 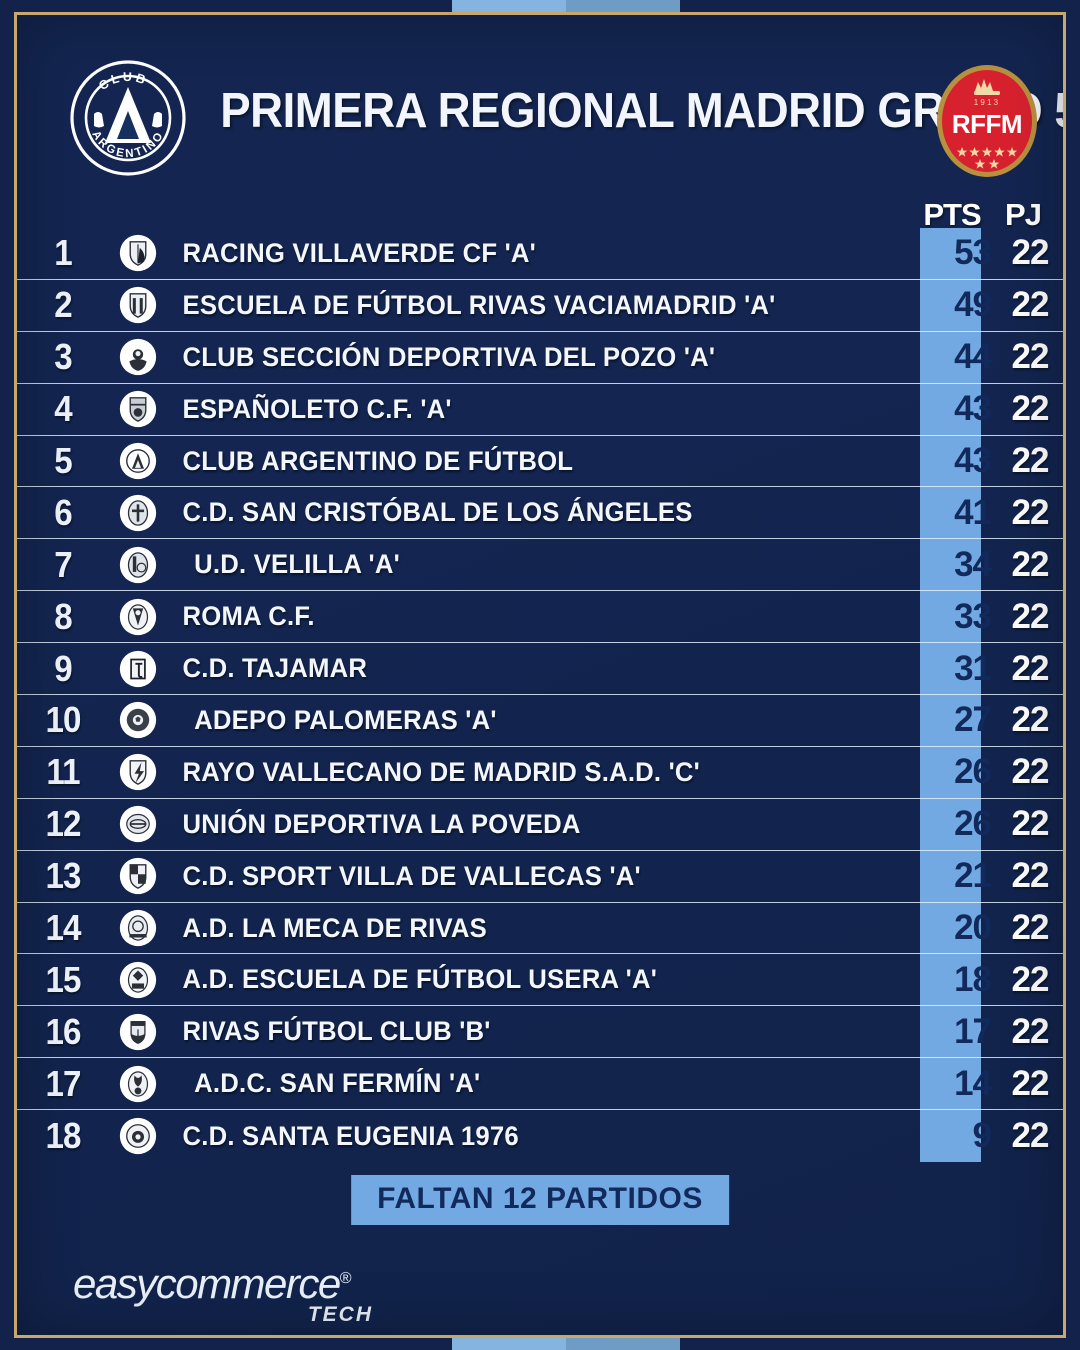 I want to click on table-row: 10 ADEPO PALOMERAS 'A' 27 22, so click(x=540, y=721).